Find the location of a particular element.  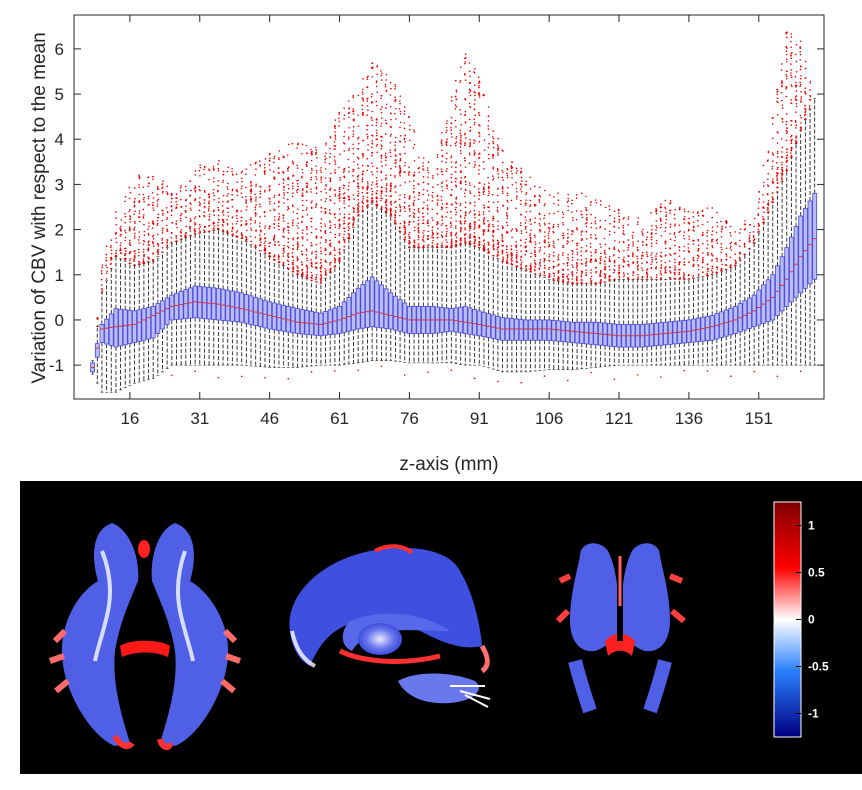

iqr-box is located at coordinates (549, 330).